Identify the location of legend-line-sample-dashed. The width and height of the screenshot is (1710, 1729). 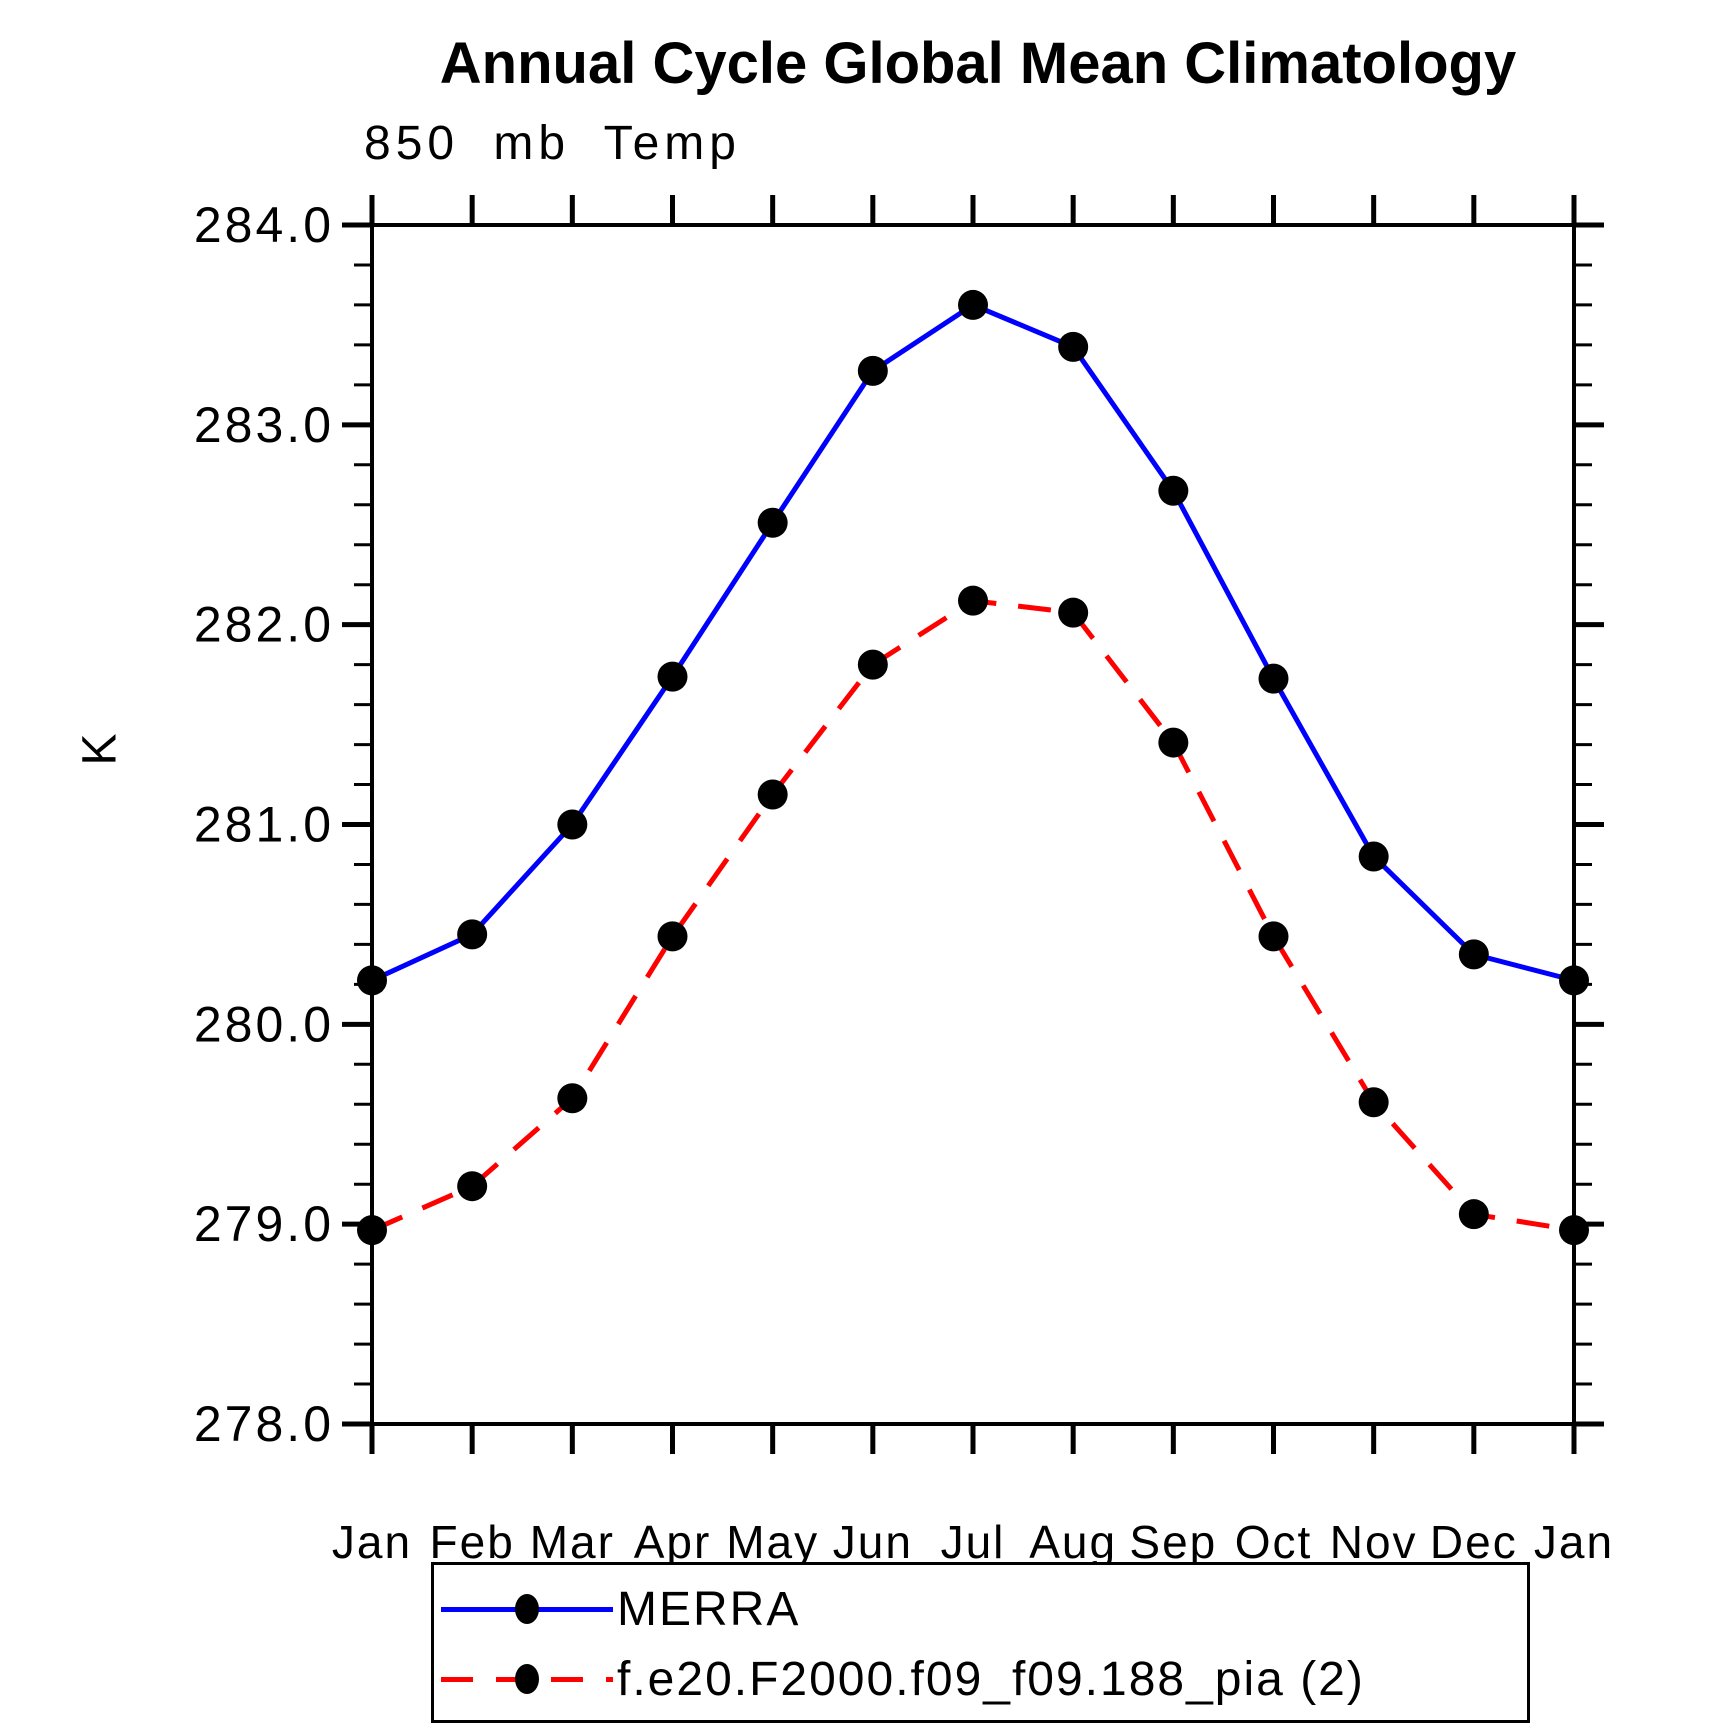
(527, 1679).